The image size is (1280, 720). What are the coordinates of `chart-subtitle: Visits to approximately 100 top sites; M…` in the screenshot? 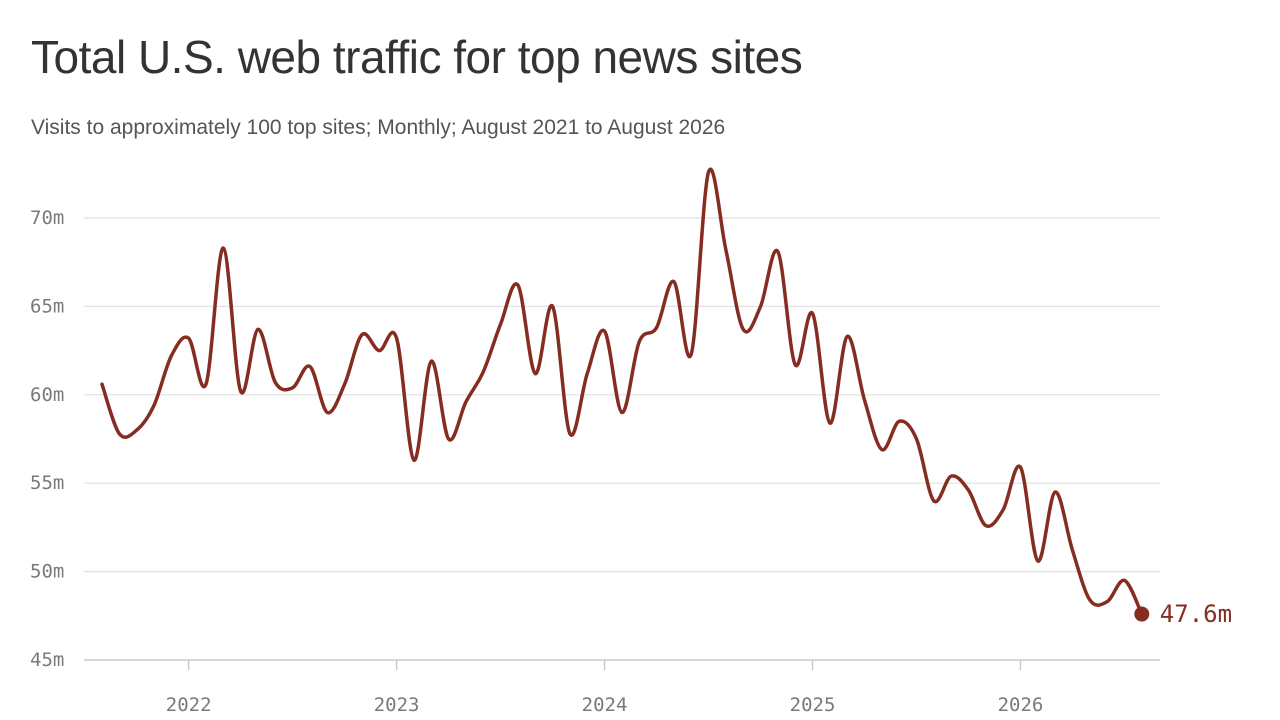 It's located at (378, 127).